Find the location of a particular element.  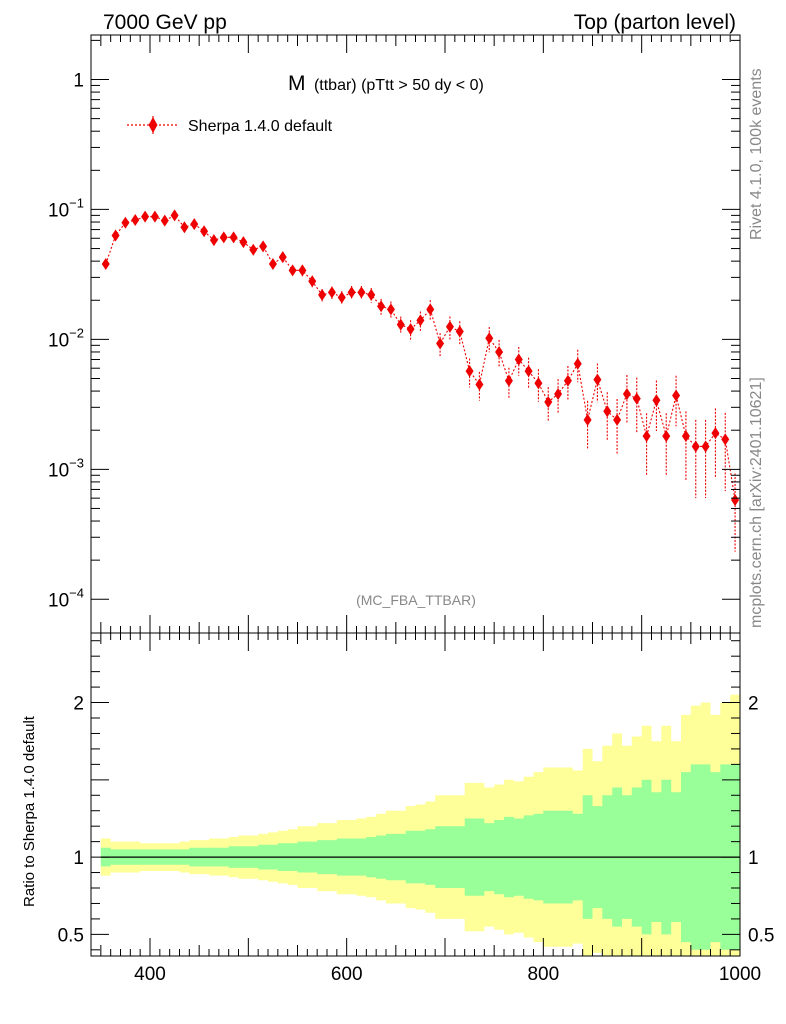

plot-title-sub: (ttbar) (pTtt > 50 dy < 0) is located at coordinates (399, 85).